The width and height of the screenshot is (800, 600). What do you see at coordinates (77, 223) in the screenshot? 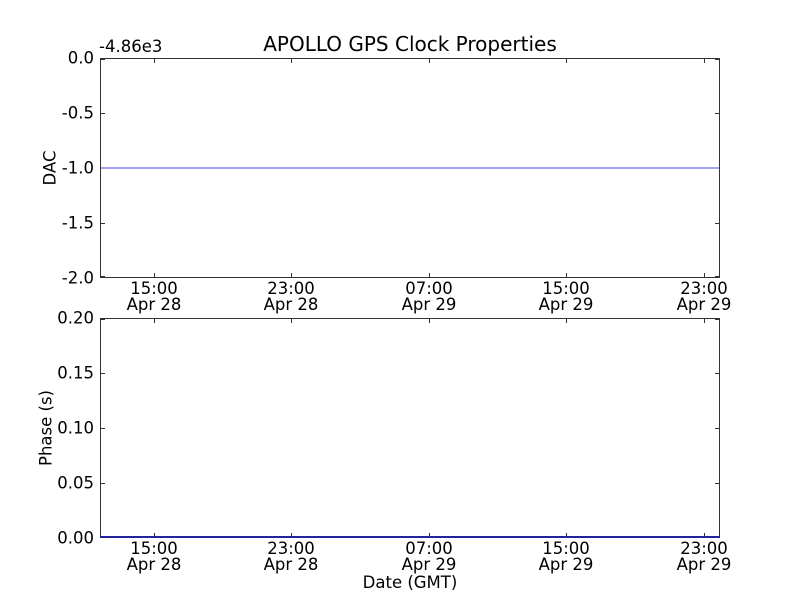
I see `y-tick-label: -1.5` at bounding box center [77, 223].